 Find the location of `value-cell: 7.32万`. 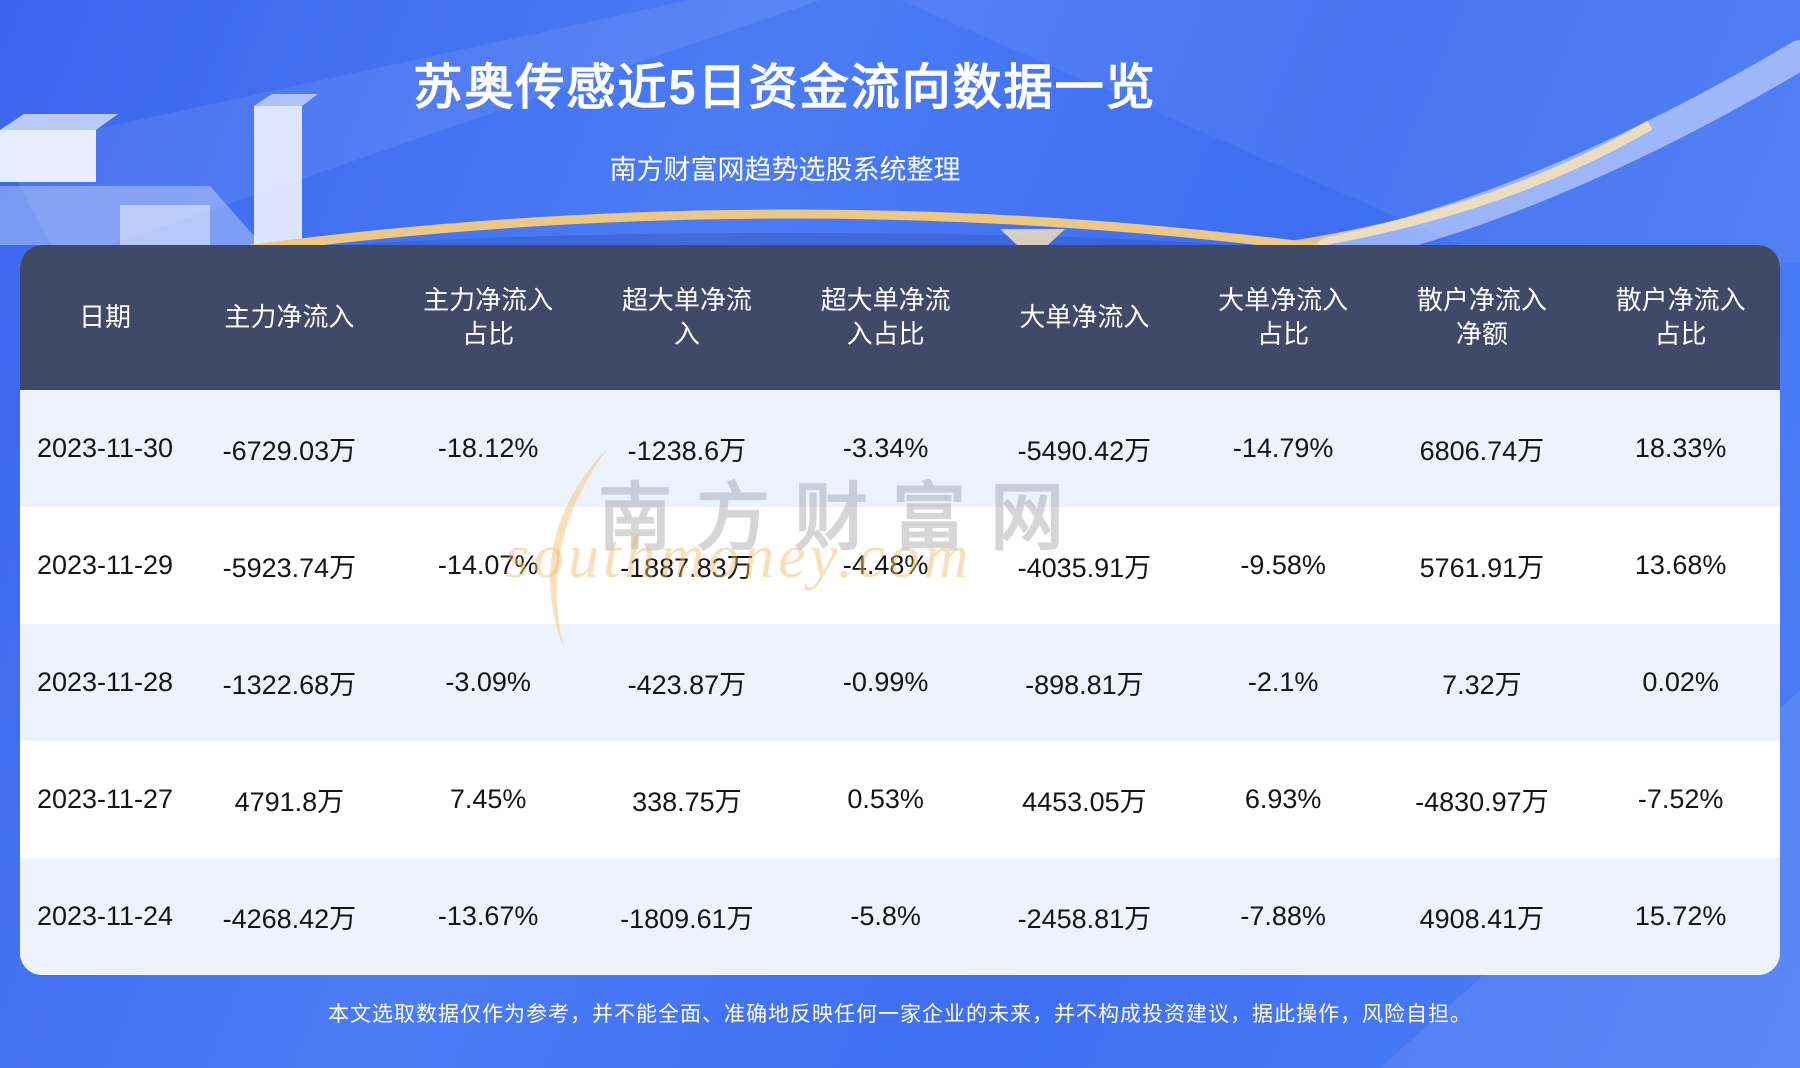

value-cell: 7.32万 is located at coordinates (1482, 685).